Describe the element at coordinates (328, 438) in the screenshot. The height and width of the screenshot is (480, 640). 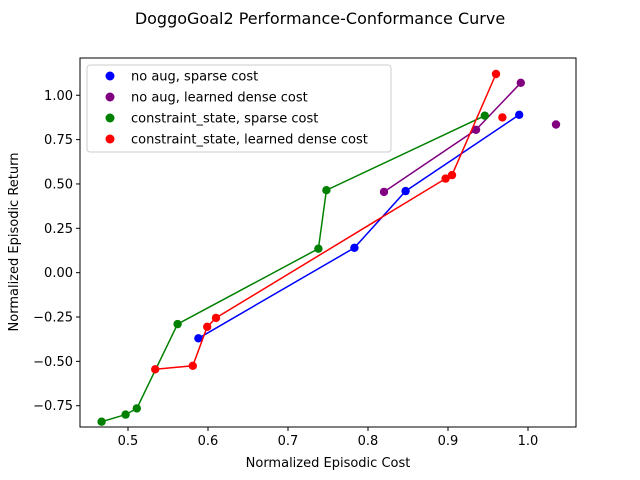
I see `x-axis-ticks: 0.5 0.6 0.7 0.8 0.9 1.0` at that location.